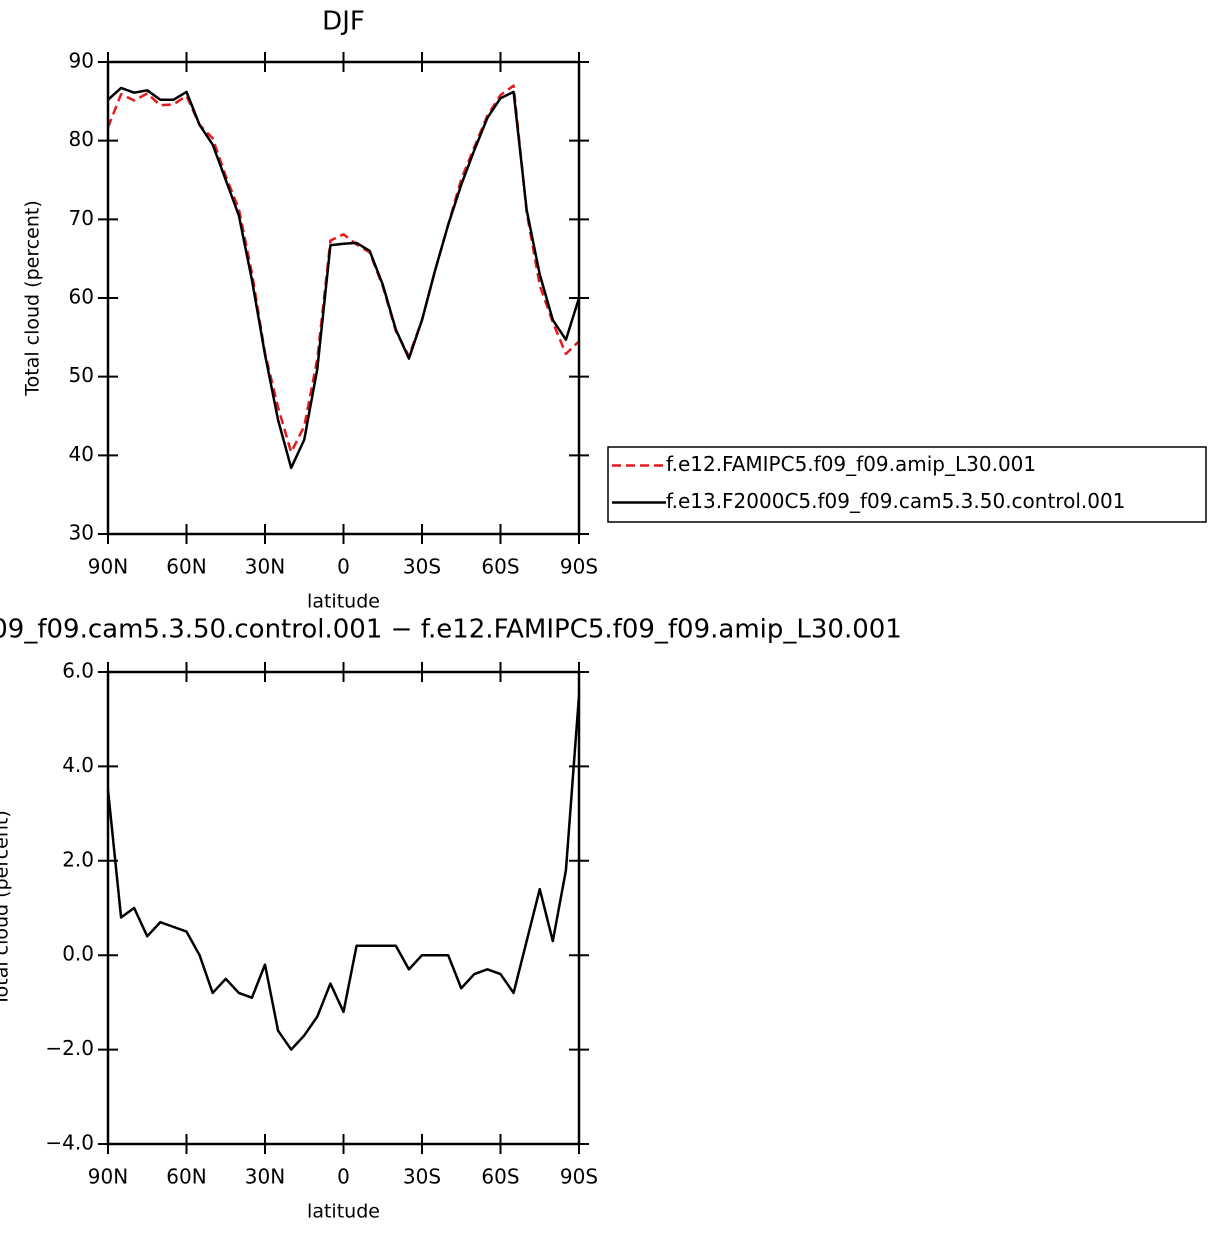  What do you see at coordinates (78, 765) in the screenshot?
I see `y-tick-label: 4.0` at bounding box center [78, 765].